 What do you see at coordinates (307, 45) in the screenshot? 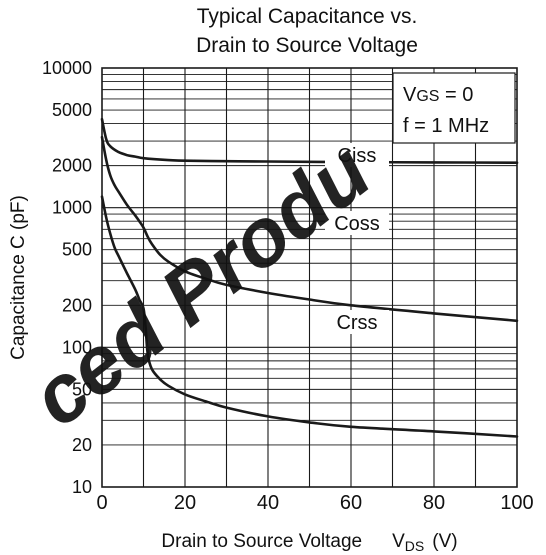
I see `chart-title-line-2: Drain to Source Voltage` at bounding box center [307, 45].